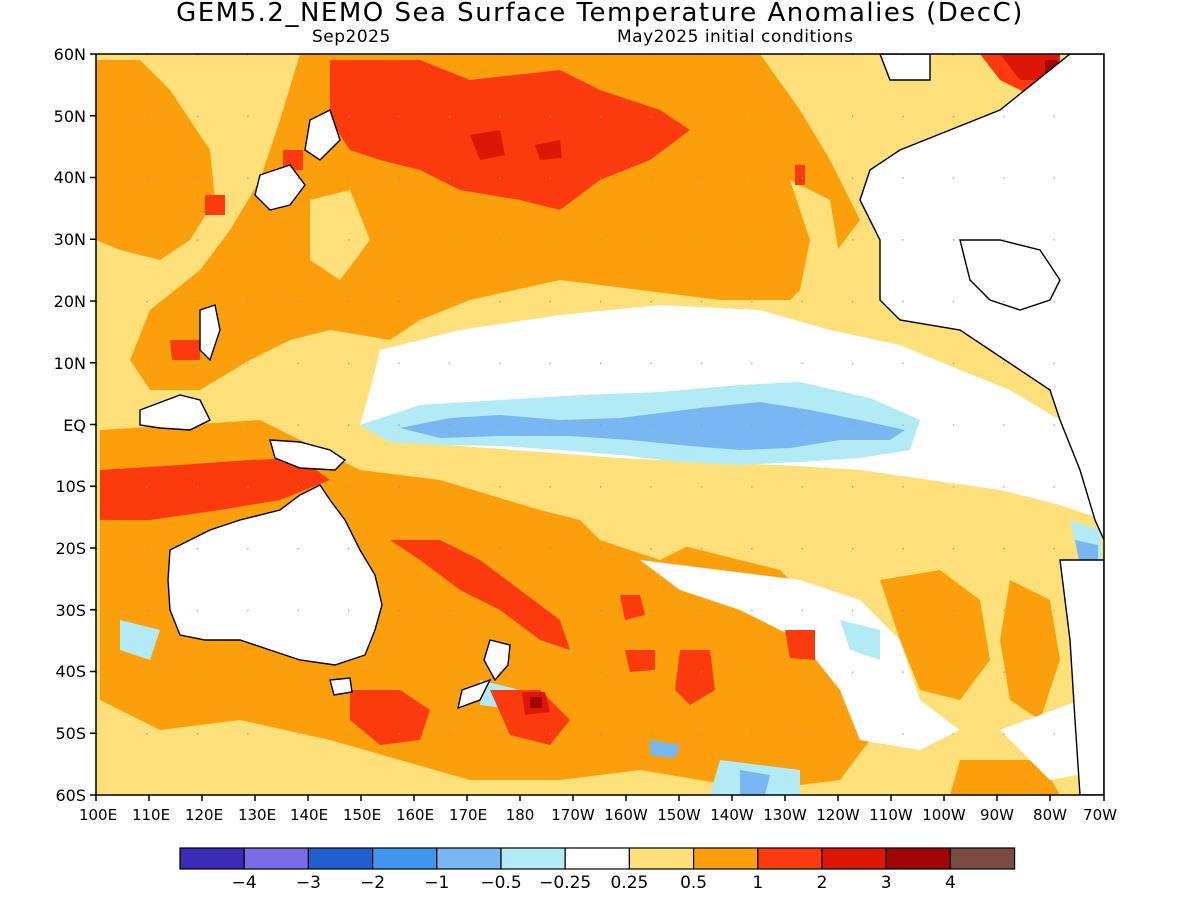 This screenshot has width=1200, height=900. Describe the element at coordinates (351, 37) in the screenshot. I see `valid-month-label: Sep2025` at that location.